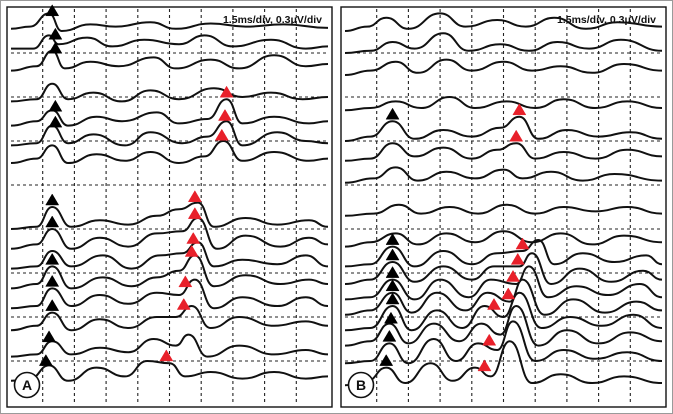 The image size is (673, 414). I want to click on panel-label: B, so click(361, 385).